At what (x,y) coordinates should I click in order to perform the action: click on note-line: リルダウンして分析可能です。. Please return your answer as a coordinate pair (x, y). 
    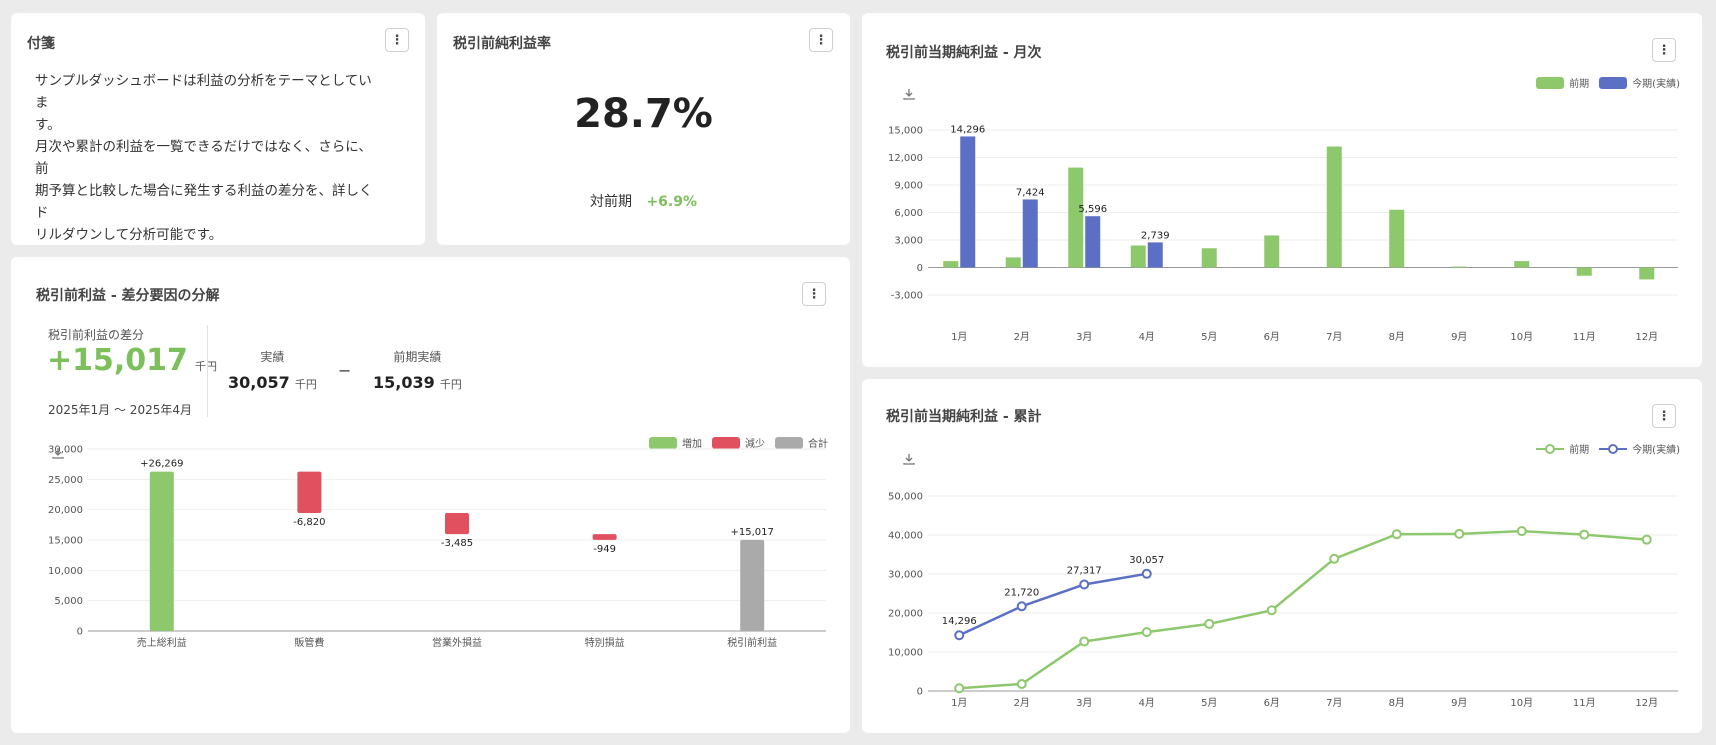
    Looking at the image, I should click on (129, 235).